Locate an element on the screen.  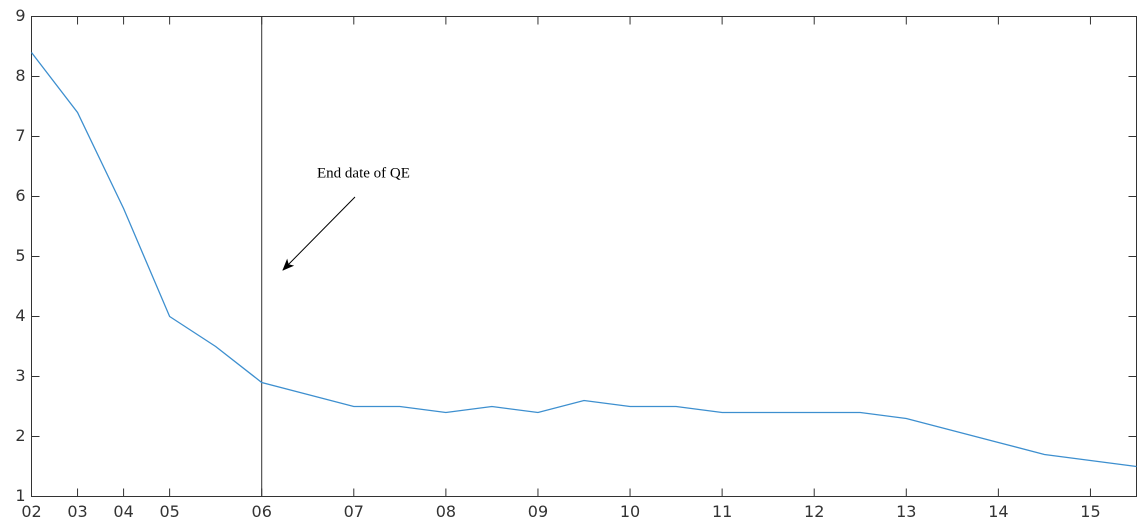
x-tick-label: 03 is located at coordinates (77, 511).